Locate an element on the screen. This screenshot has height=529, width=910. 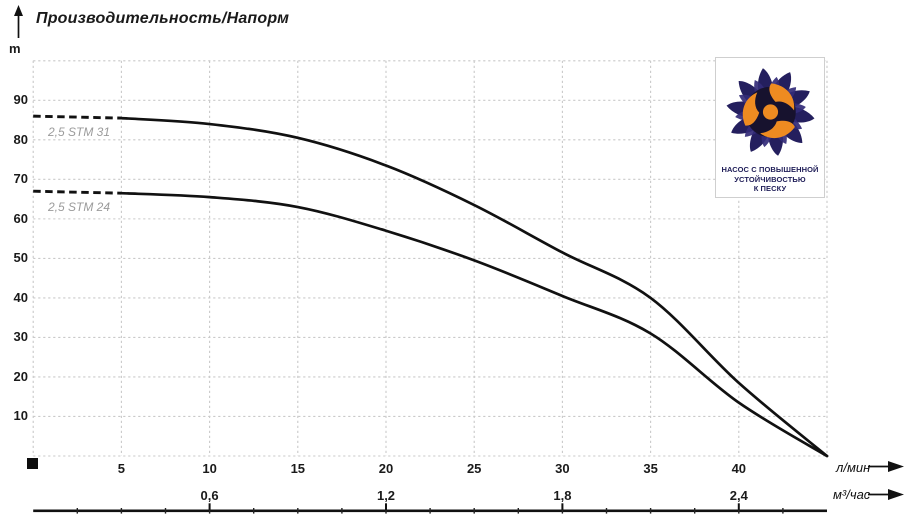
x-tick-label-lmin-10: 10 is located at coordinates (209, 468).